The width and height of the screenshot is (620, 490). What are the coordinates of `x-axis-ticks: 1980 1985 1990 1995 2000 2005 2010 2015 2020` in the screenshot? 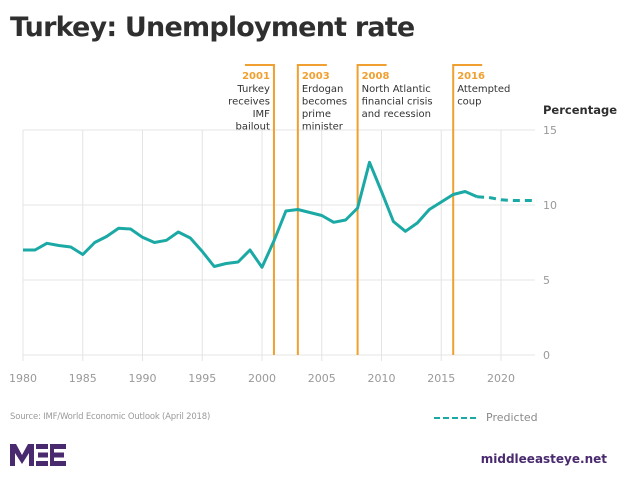 It's located at (262, 378).